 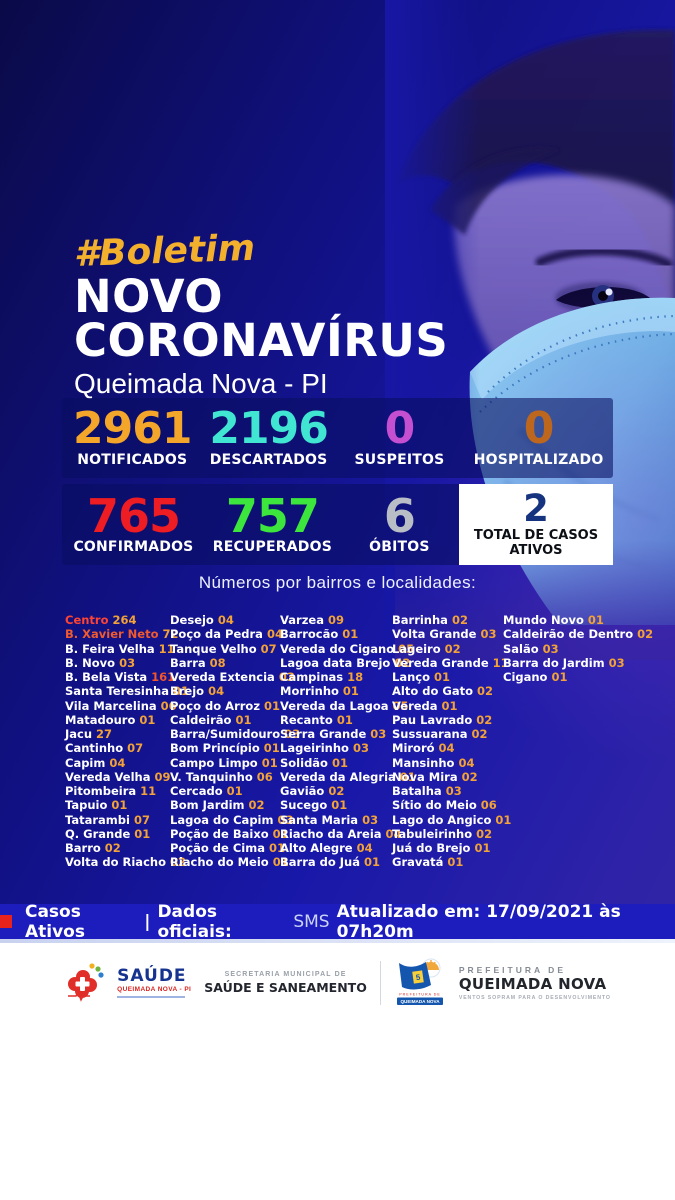 I want to click on bairro-row: Bom Jardim 02, so click(x=225, y=805).